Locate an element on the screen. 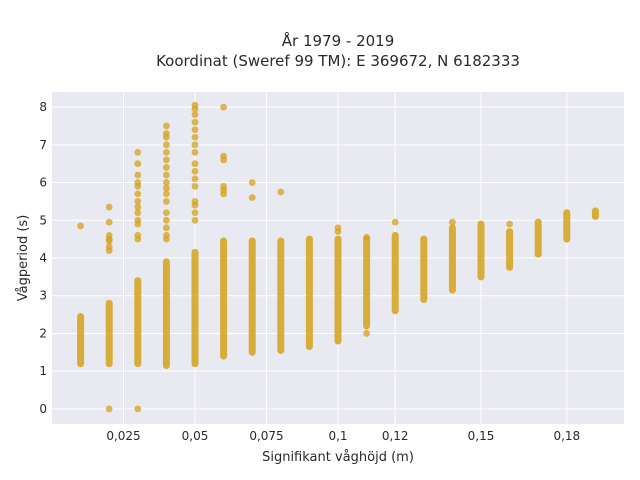  x-tick-label: 0,18 is located at coordinates (566, 436).